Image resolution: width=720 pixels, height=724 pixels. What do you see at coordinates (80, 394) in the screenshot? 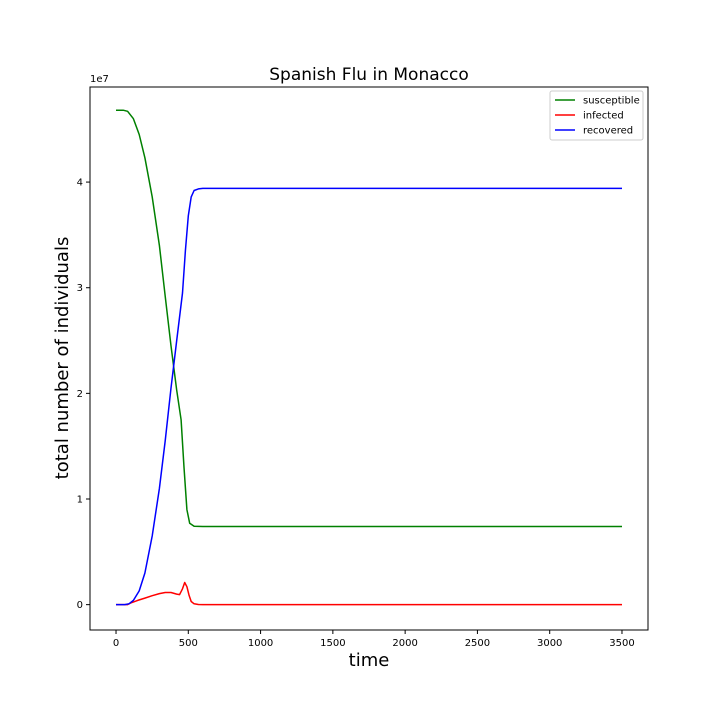
I see `y-tick-label: 2` at bounding box center [80, 394].